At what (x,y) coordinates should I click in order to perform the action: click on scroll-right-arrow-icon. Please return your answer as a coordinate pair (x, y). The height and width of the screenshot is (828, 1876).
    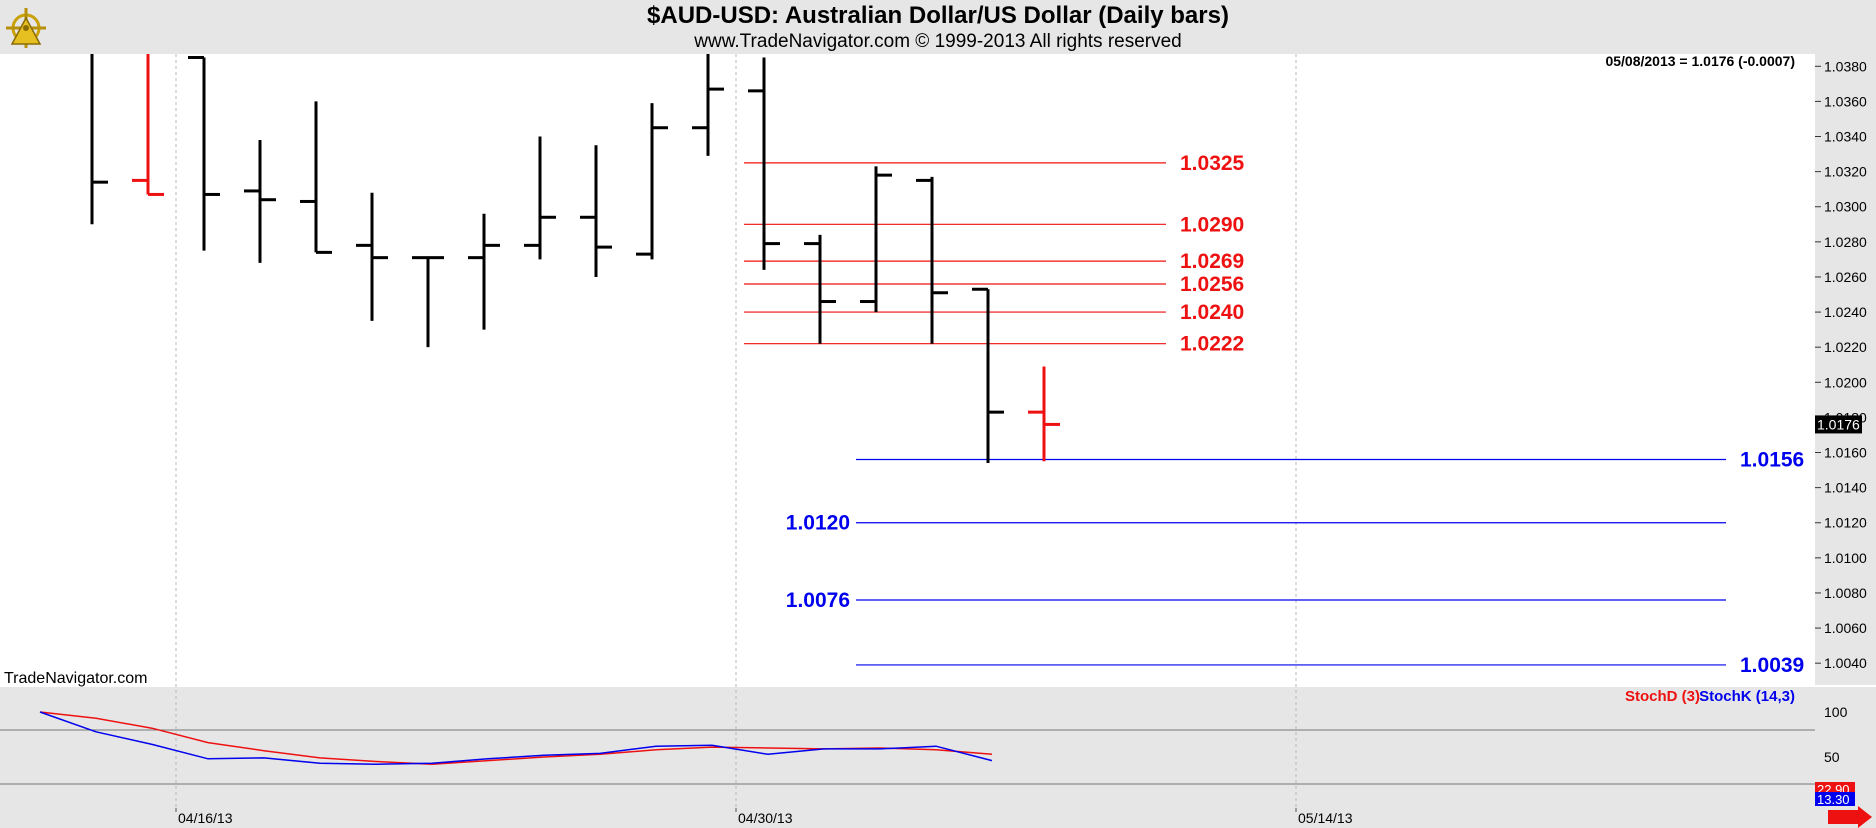
    Looking at the image, I should click on (1850, 817).